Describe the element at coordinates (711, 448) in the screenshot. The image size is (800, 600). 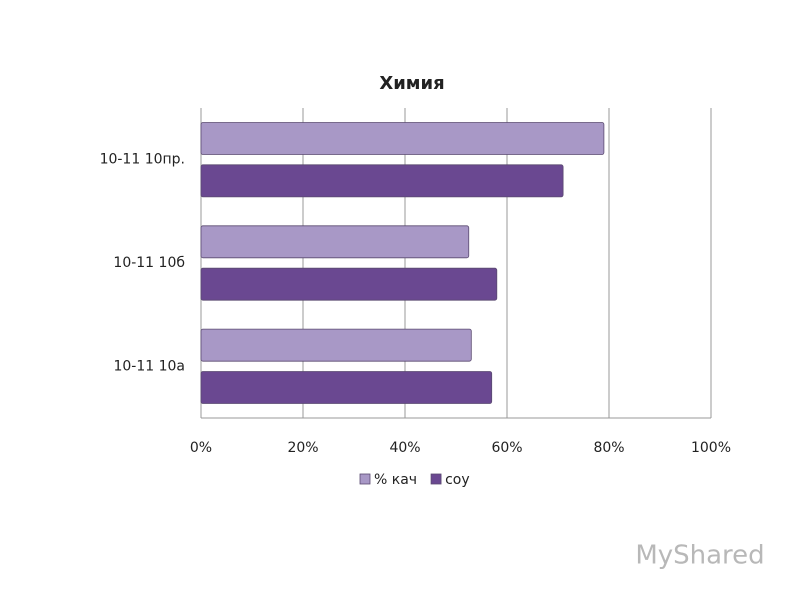
I see `x-tick-label: 100%` at that location.